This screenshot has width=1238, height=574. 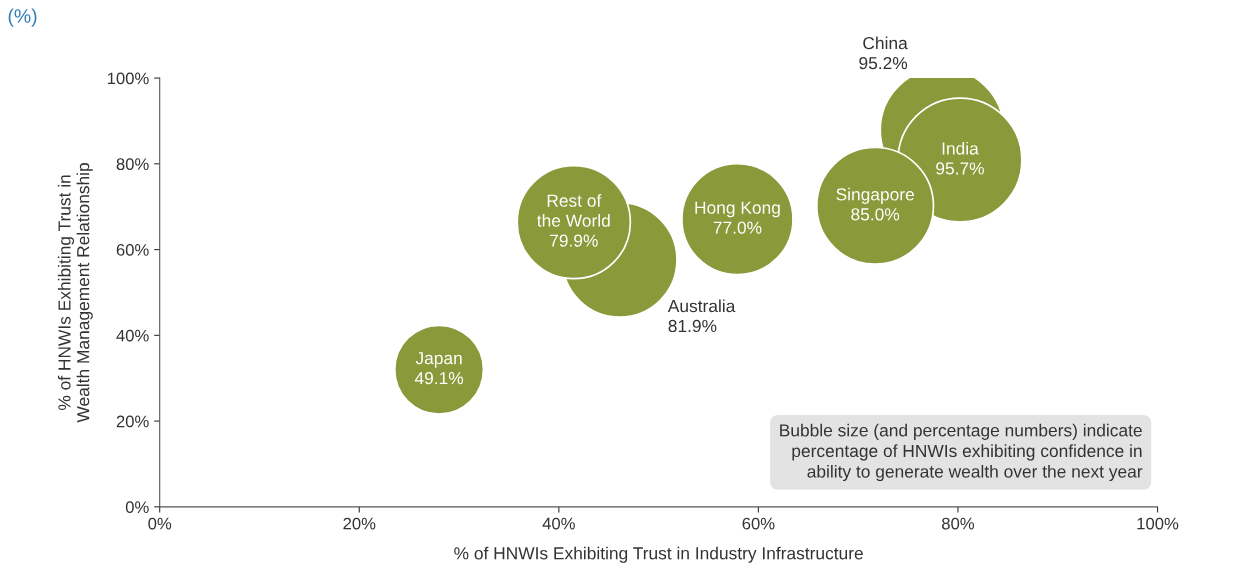 What do you see at coordinates (692, 326) in the screenshot?
I see `data-label: 81.9%` at bounding box center [692, 326].